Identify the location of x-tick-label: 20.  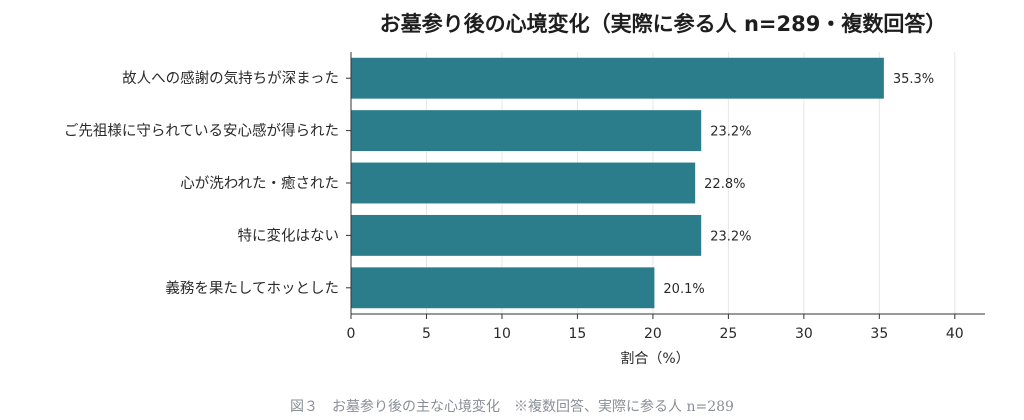
(653, 334).